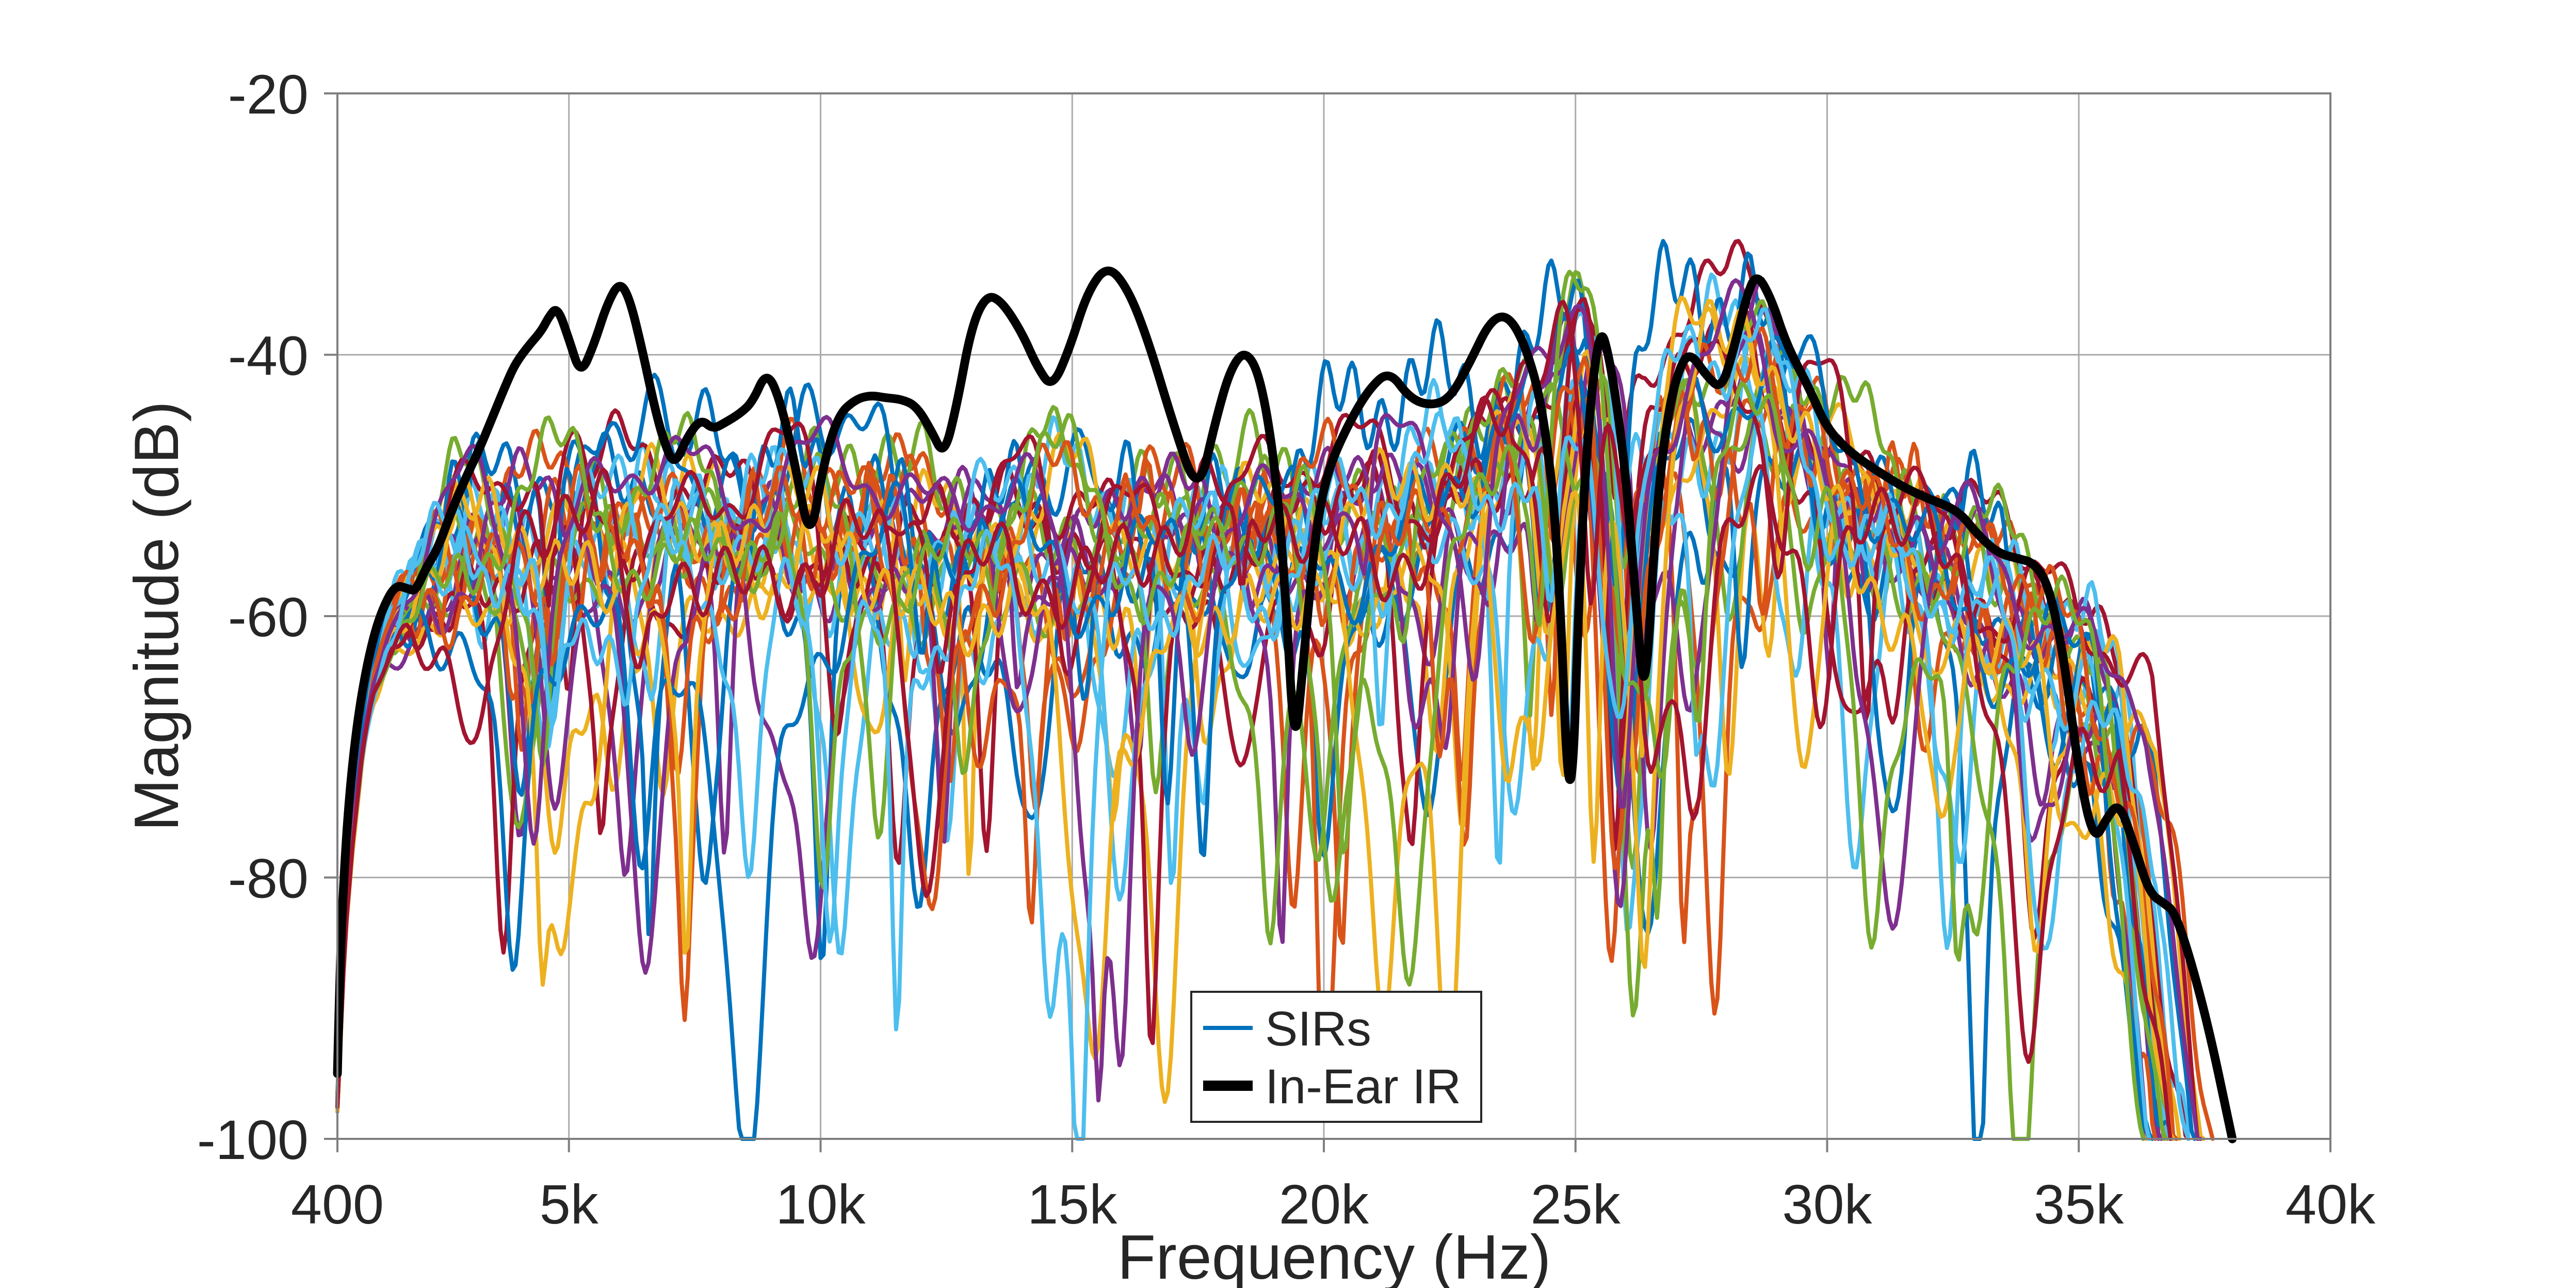  What do you see at coordinates (268, 356) in the screenshot?
I see `y-tick-label: -40` at bounding box center [268, 356].